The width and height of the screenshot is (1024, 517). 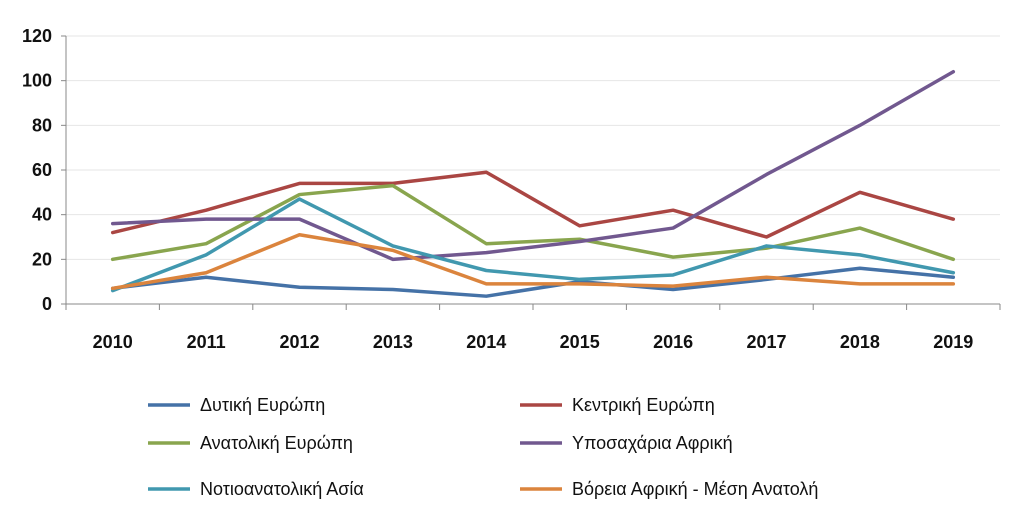 I want to click on legend-item-4: Νοτιοανατολική Ασία, so click(x=256, y=489).